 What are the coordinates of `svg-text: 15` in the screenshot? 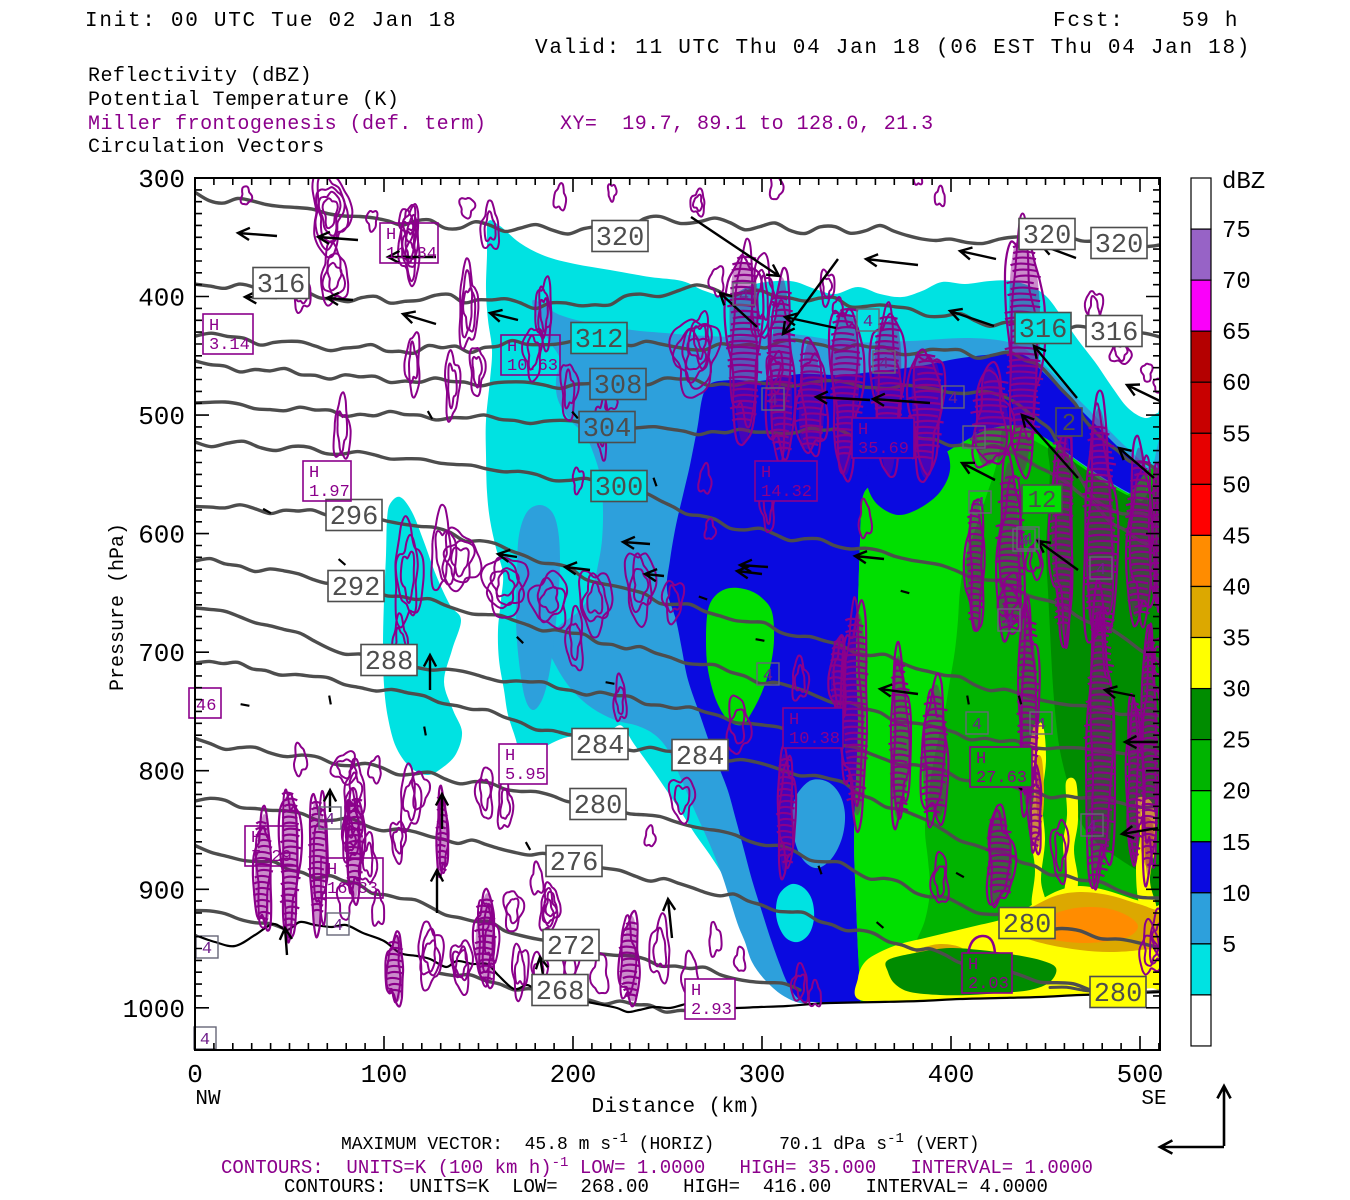 It's located at (1236, 844).